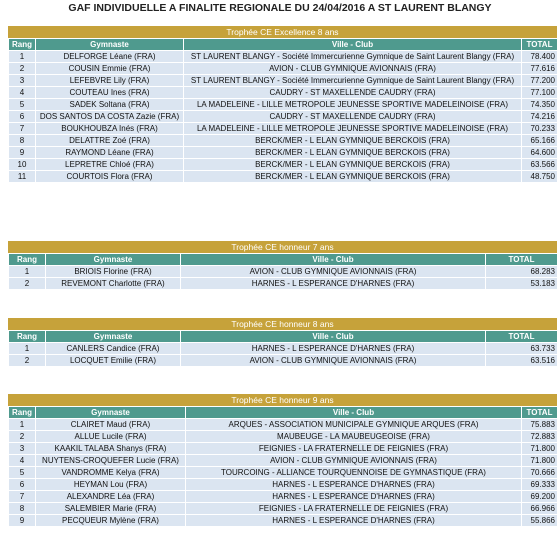  Describe the element at coordinates (22, 496) in the screenshot. I see `cell: 7` at that location.